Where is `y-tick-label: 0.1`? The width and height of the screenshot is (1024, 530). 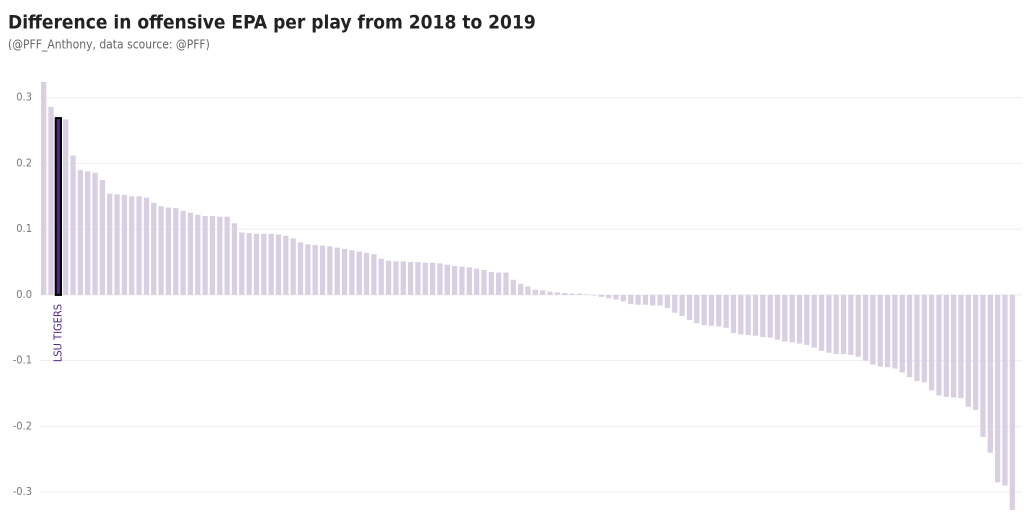
y-tick-label: 0.1 is located at coordinates (24, 228).